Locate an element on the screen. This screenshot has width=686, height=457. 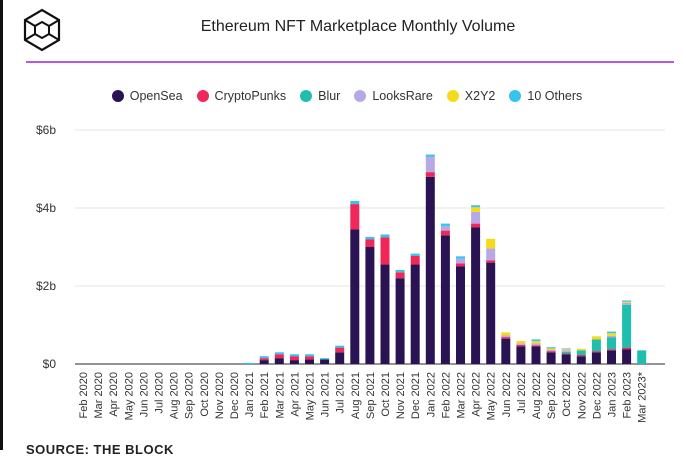
legend-item-looksrare: LooksRare is located at coordinates (393, 96).